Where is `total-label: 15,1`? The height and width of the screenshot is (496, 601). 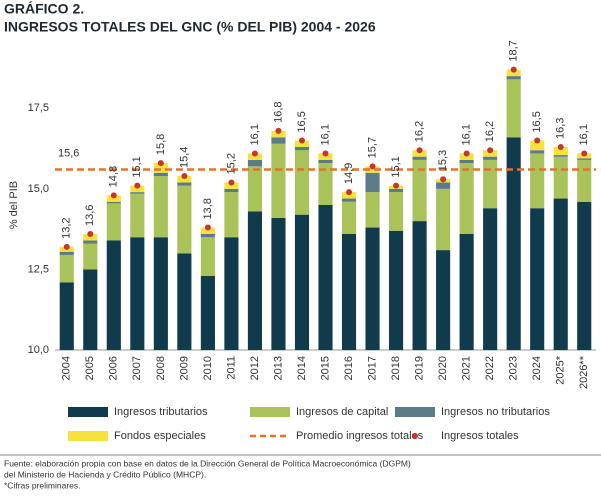
total-label: 15,1 is located at coordinates (396, 166).